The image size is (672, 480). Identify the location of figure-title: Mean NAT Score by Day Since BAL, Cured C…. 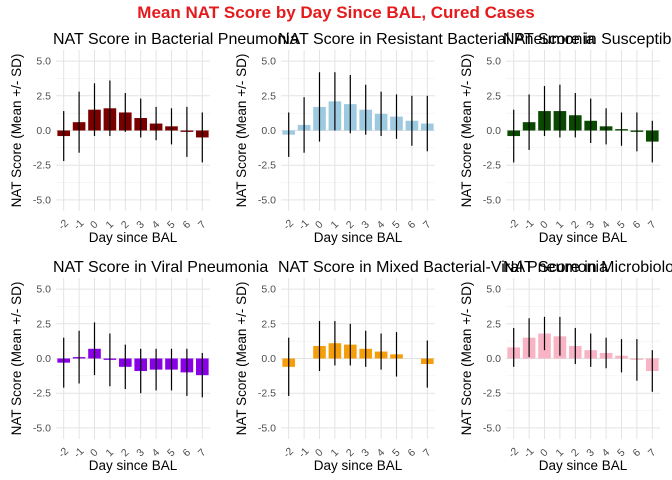
(335, 12).